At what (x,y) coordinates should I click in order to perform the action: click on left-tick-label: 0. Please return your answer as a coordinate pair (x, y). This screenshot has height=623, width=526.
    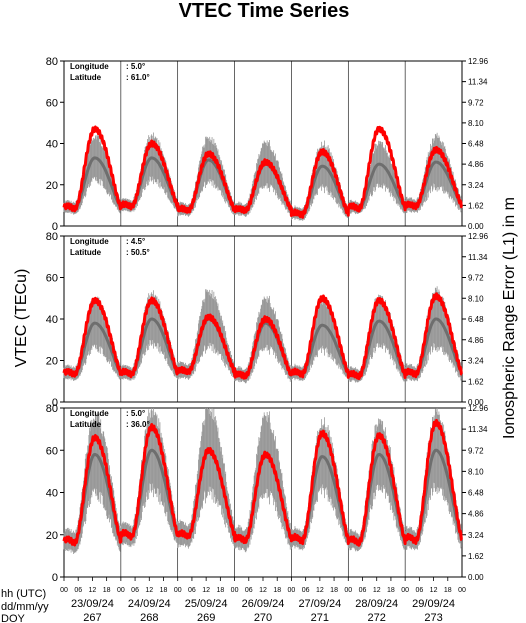
    Looking at the image, I should click on (55, 403).